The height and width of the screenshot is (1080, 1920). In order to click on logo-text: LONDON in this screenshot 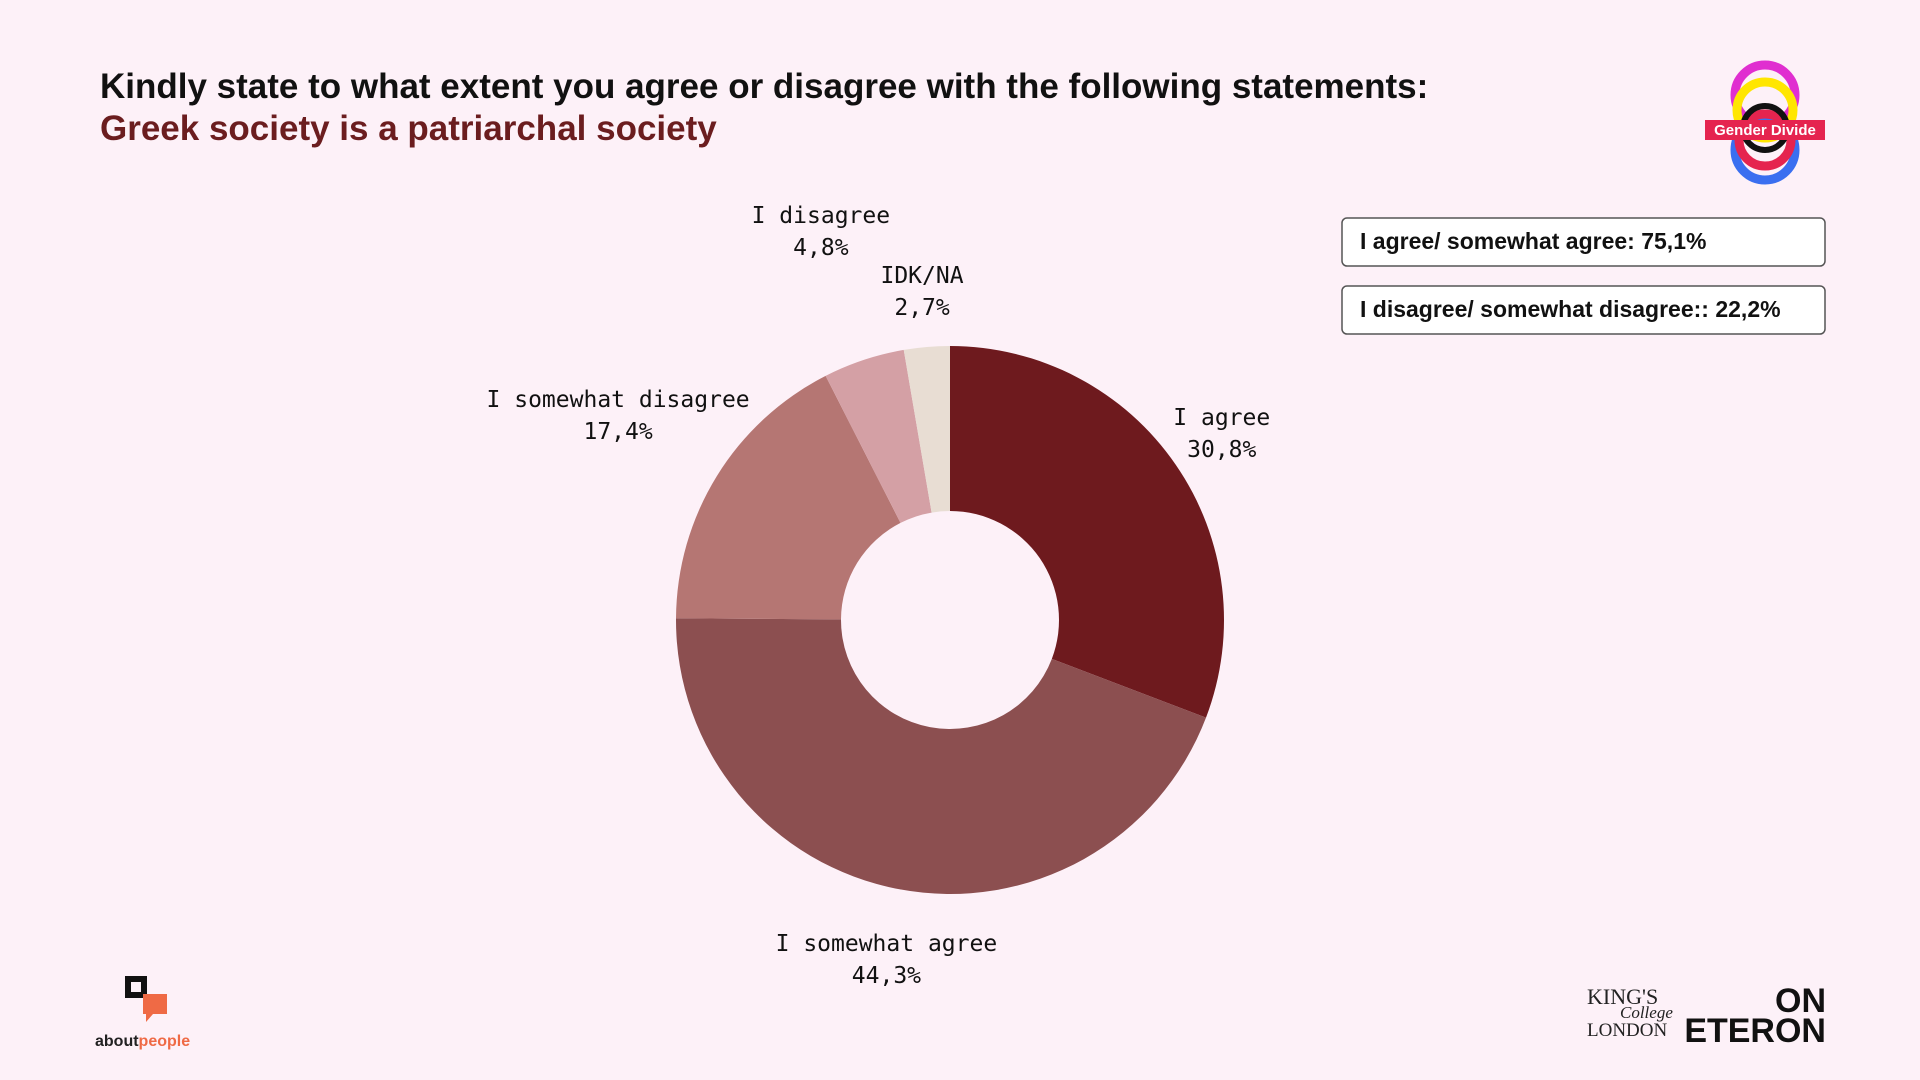, I will do `click(1627, 1030)`.